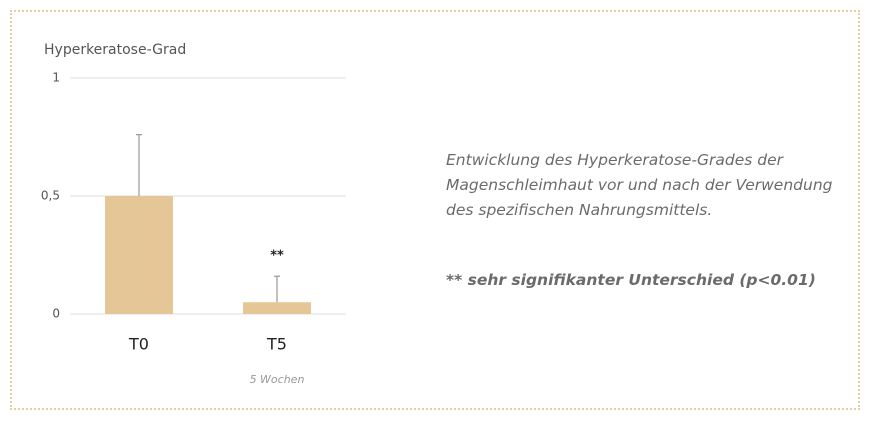 This screenshot has width=870, height=422. What do you see at coordinates (138, 344) in the screenshot?
I see `x-tick-label: T0` at bounding box center [138, 344].